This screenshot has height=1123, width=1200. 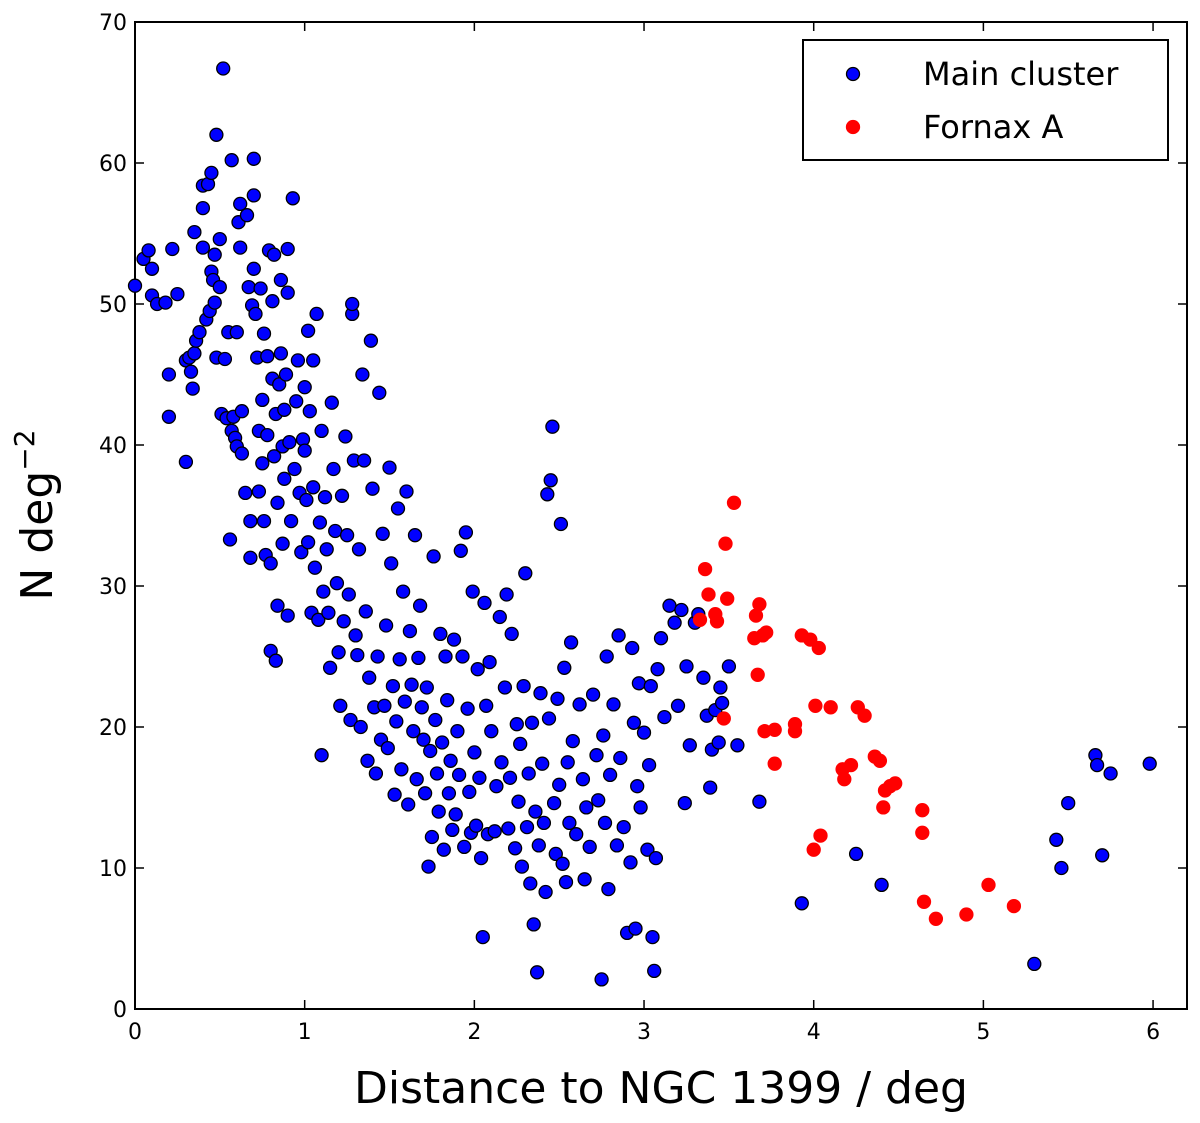 I want to click on series-fornax-a, so click(x=857, y=710).